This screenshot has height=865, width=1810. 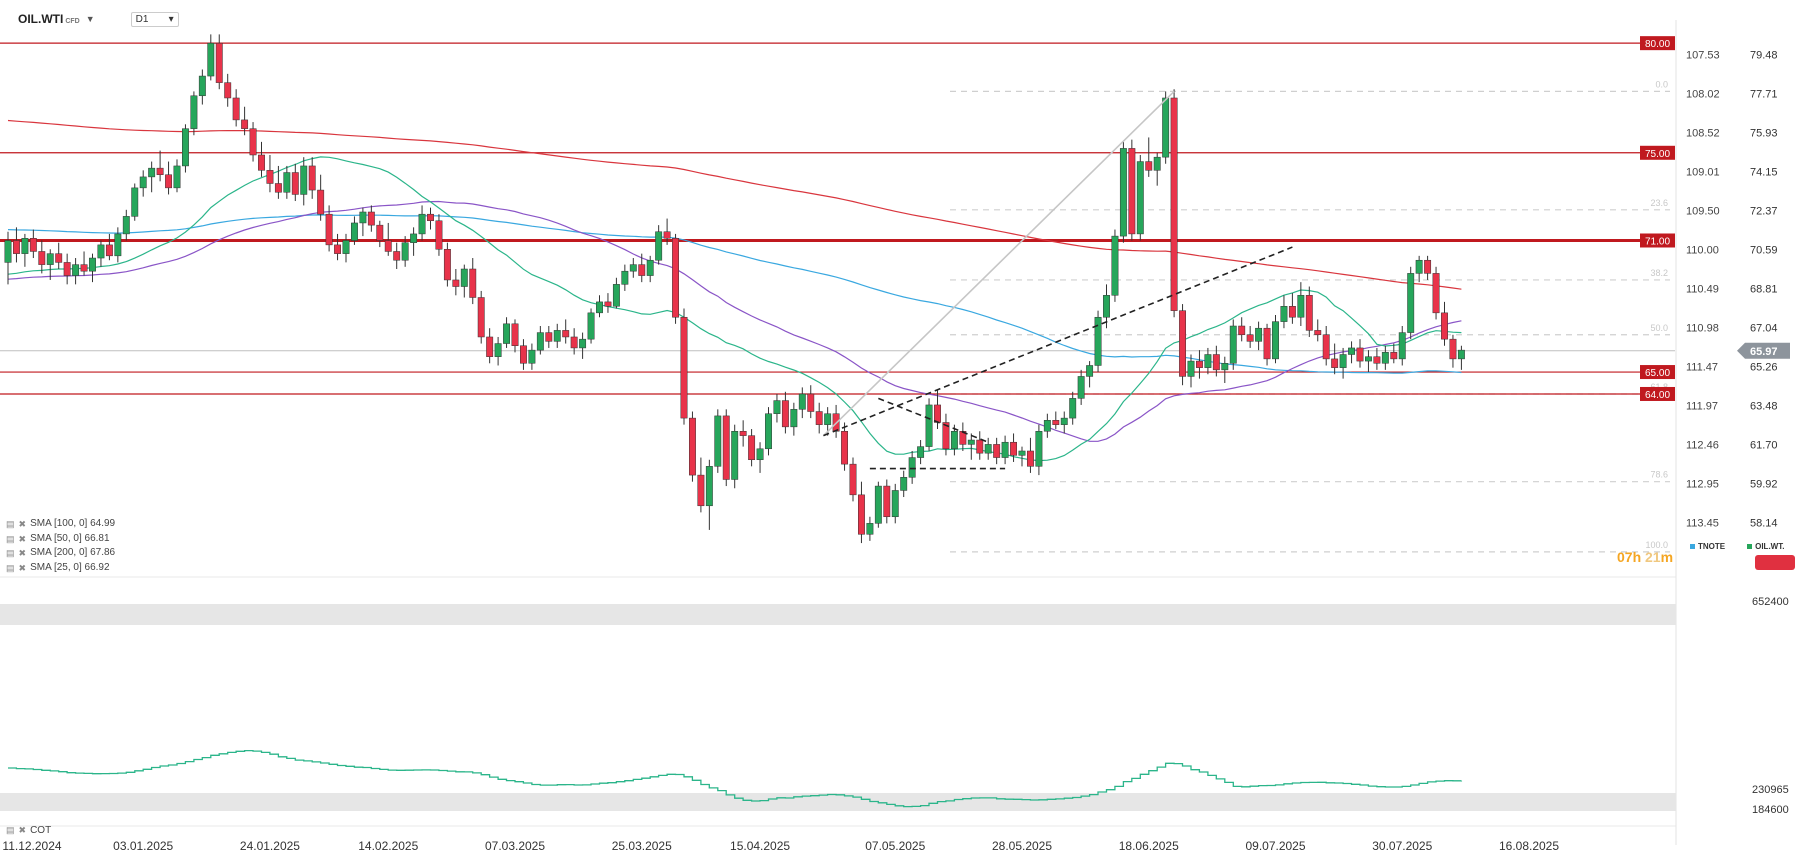 I want to click on tnote-legend: TNOTE, so click(x=1707, y=546).